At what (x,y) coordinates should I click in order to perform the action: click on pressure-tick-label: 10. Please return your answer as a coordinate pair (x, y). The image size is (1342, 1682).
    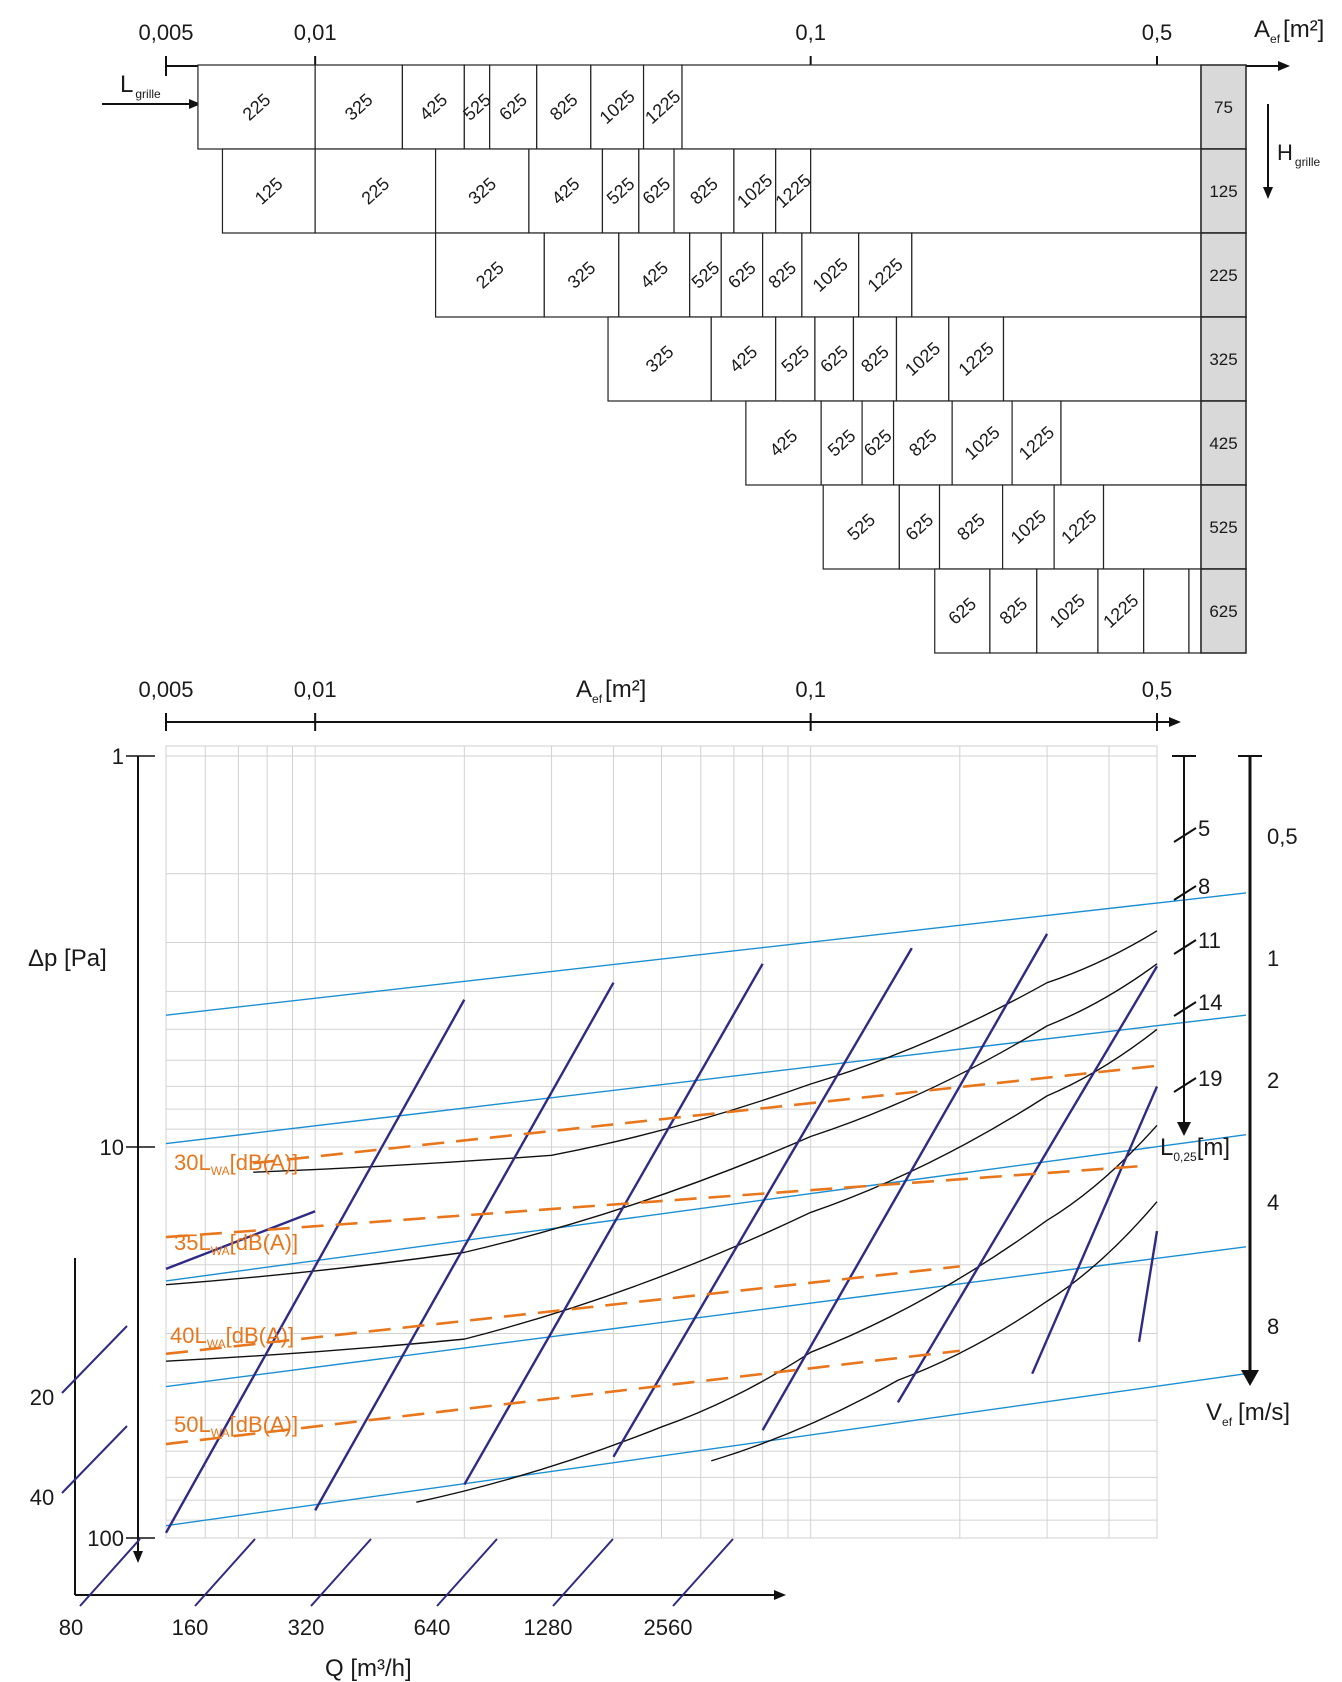
    Looking at the image, I should click on (112, 1147).